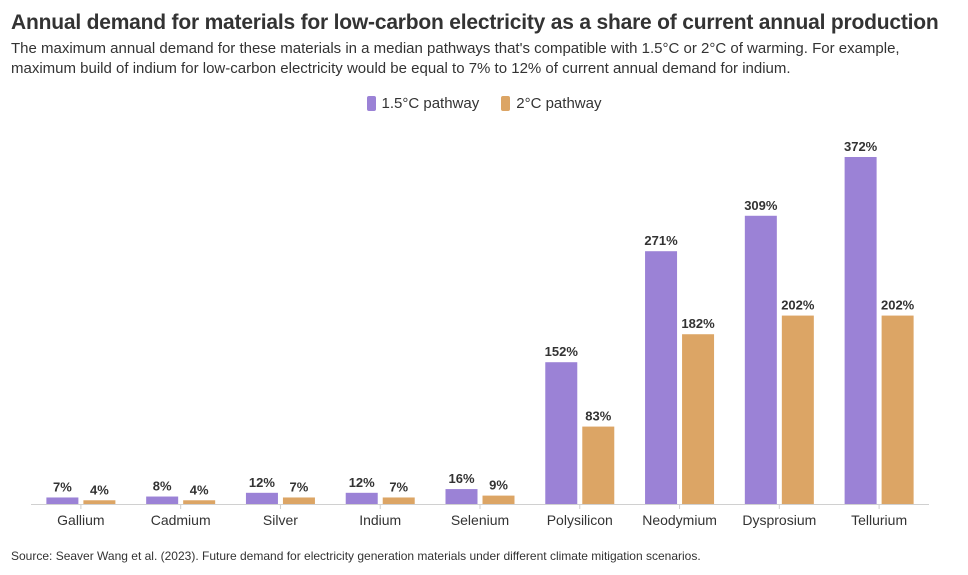  I want to click on bar-1-5c-tellurium, so click(860, 330).